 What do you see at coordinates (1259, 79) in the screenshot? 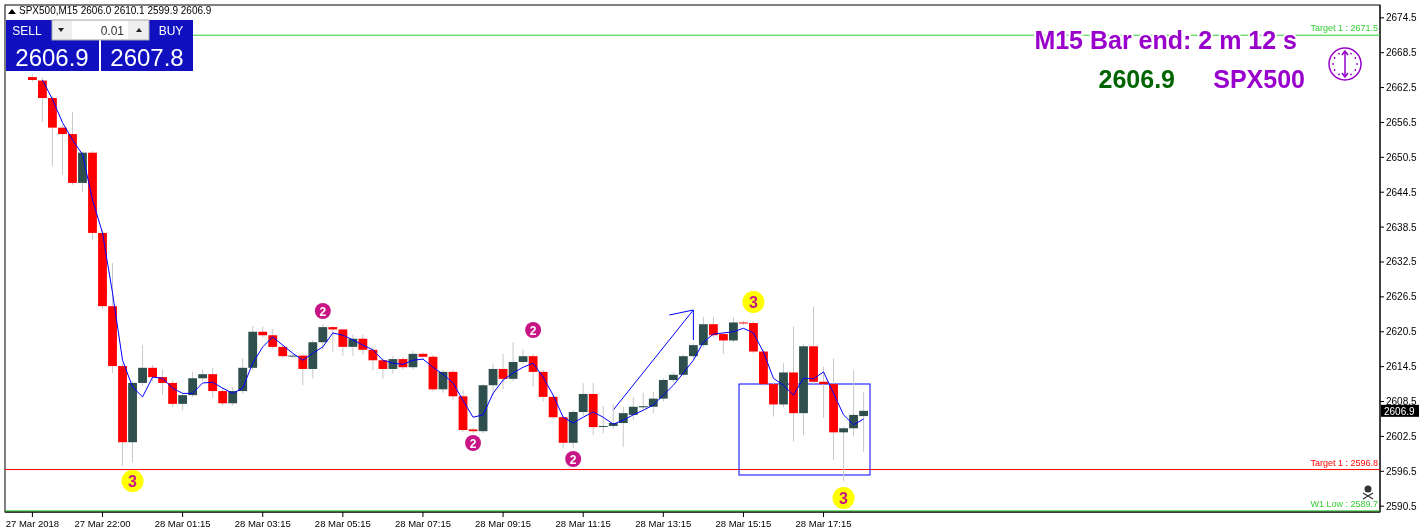
I see `text: SPX500` at bounding box center [1259, 79].